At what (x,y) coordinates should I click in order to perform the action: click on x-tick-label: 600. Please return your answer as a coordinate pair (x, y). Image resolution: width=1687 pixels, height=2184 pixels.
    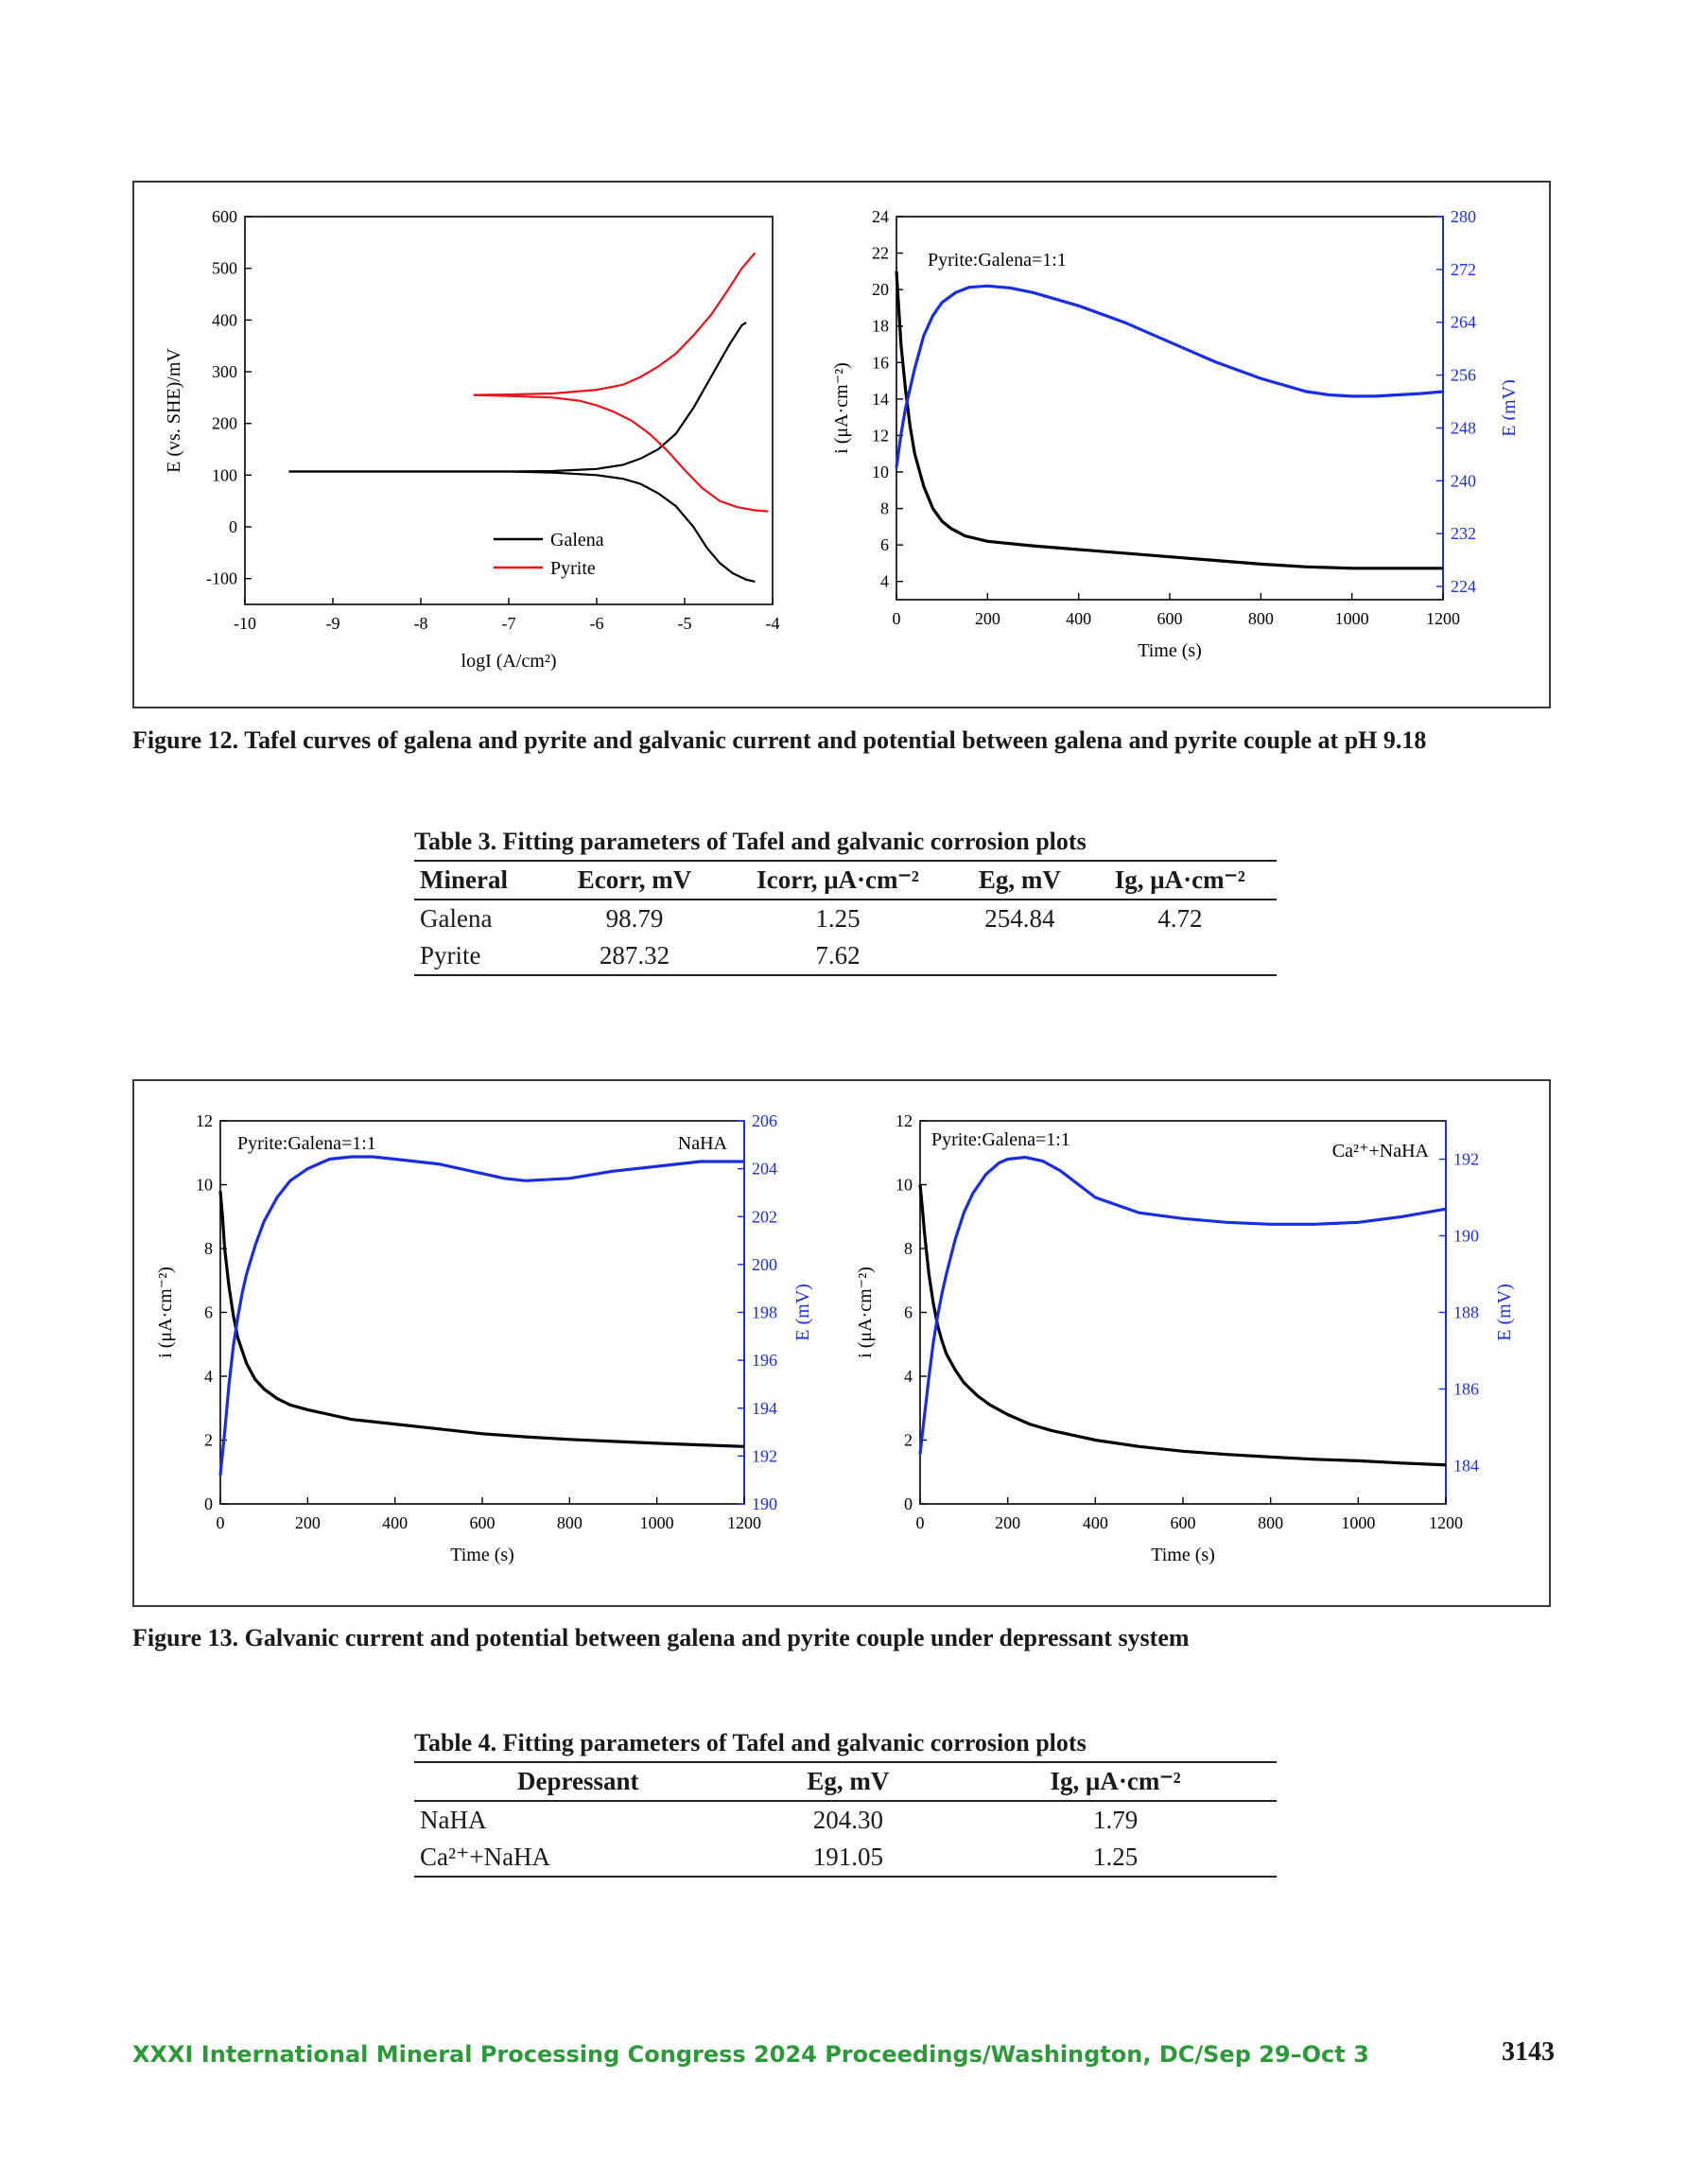
    Looking at the image, I should click on (483, 1522).